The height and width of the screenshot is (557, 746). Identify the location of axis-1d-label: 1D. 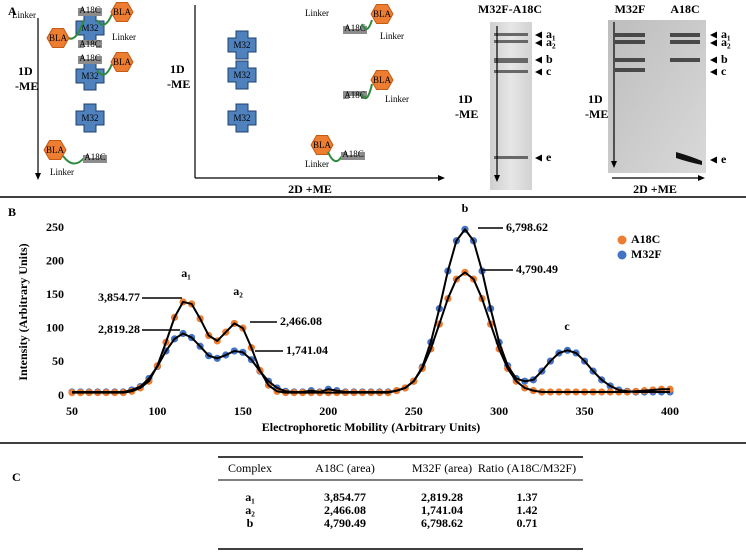
(25, 71).